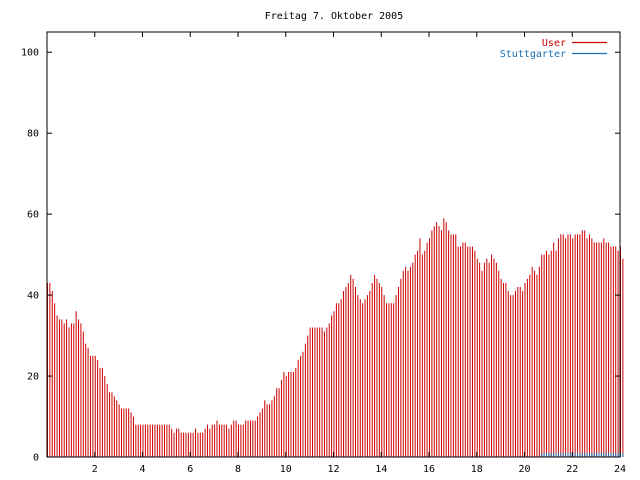 This screenshot has width=640, height=480. Describe the element at coordinates (477, 469) in the screenshot. I see `x-tick-label: 18` at that location.